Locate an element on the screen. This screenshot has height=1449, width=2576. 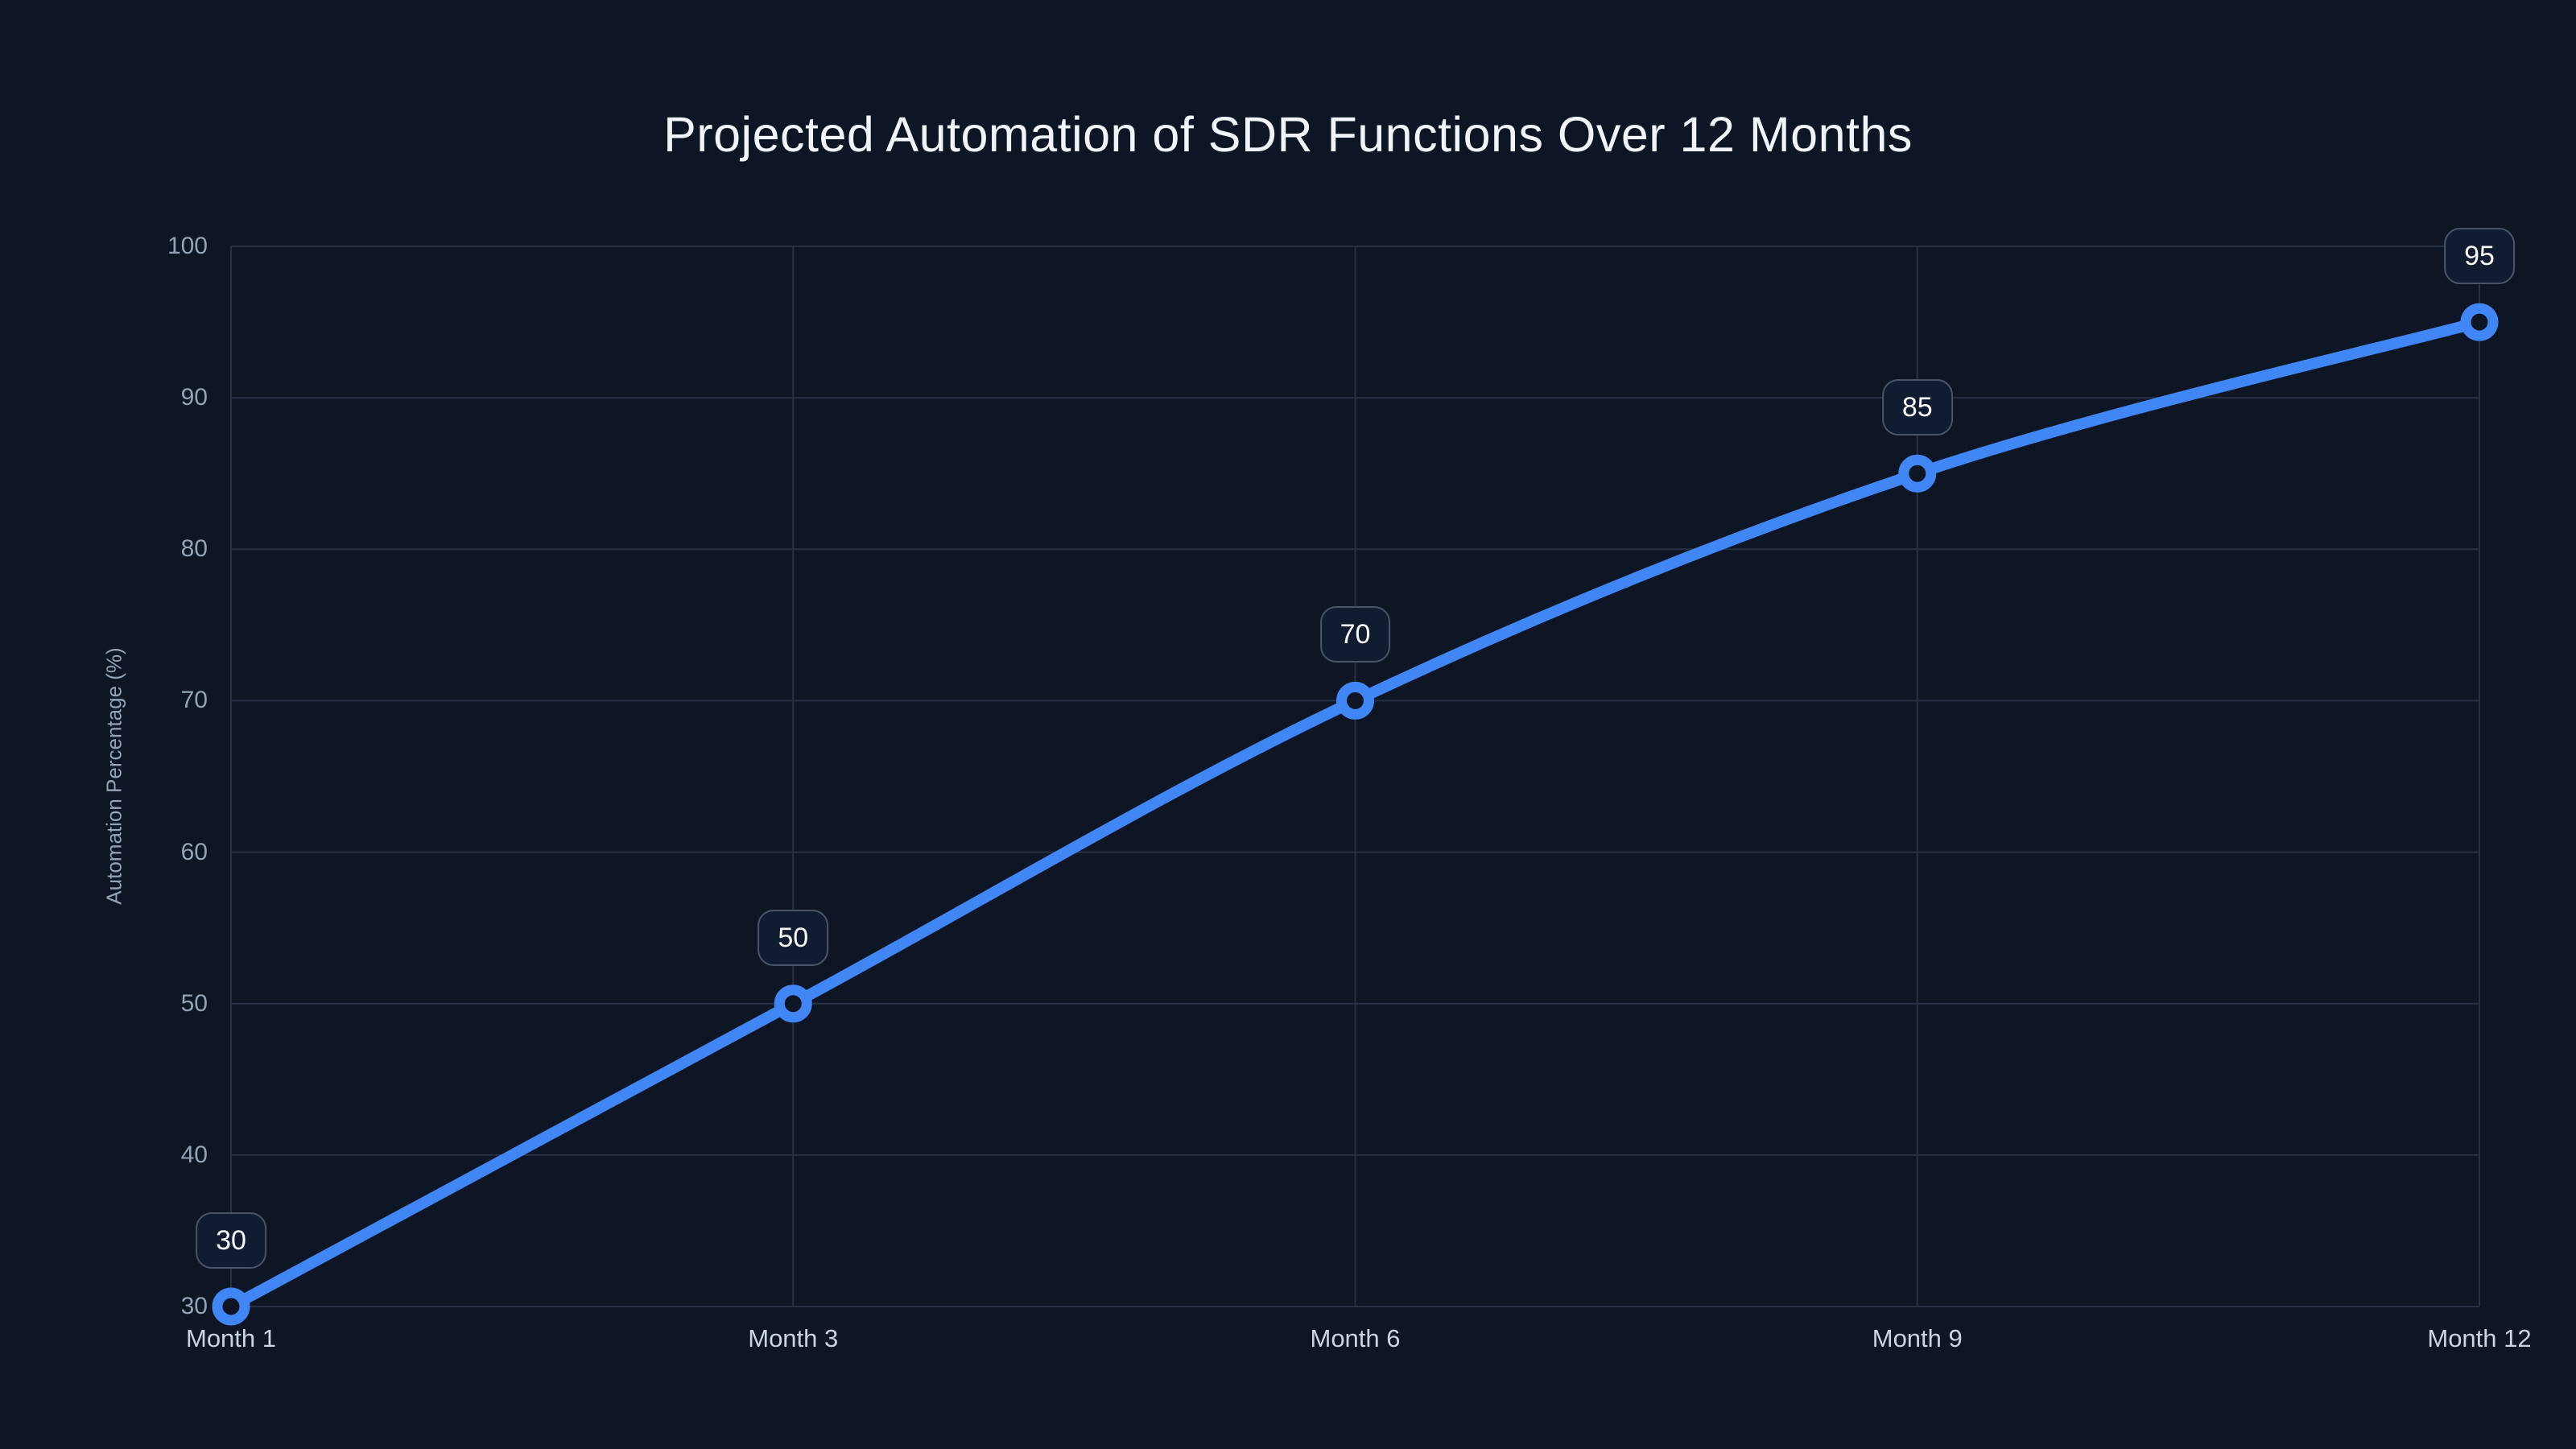
y-tick-label: 50 is located at coordinates (194, 1003).